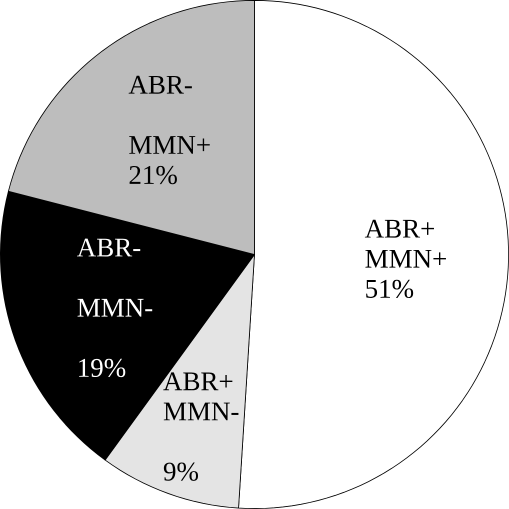 The width and height of the screenshot is (509, 509). I want to click on data-label: 9%, so click(181, 471).